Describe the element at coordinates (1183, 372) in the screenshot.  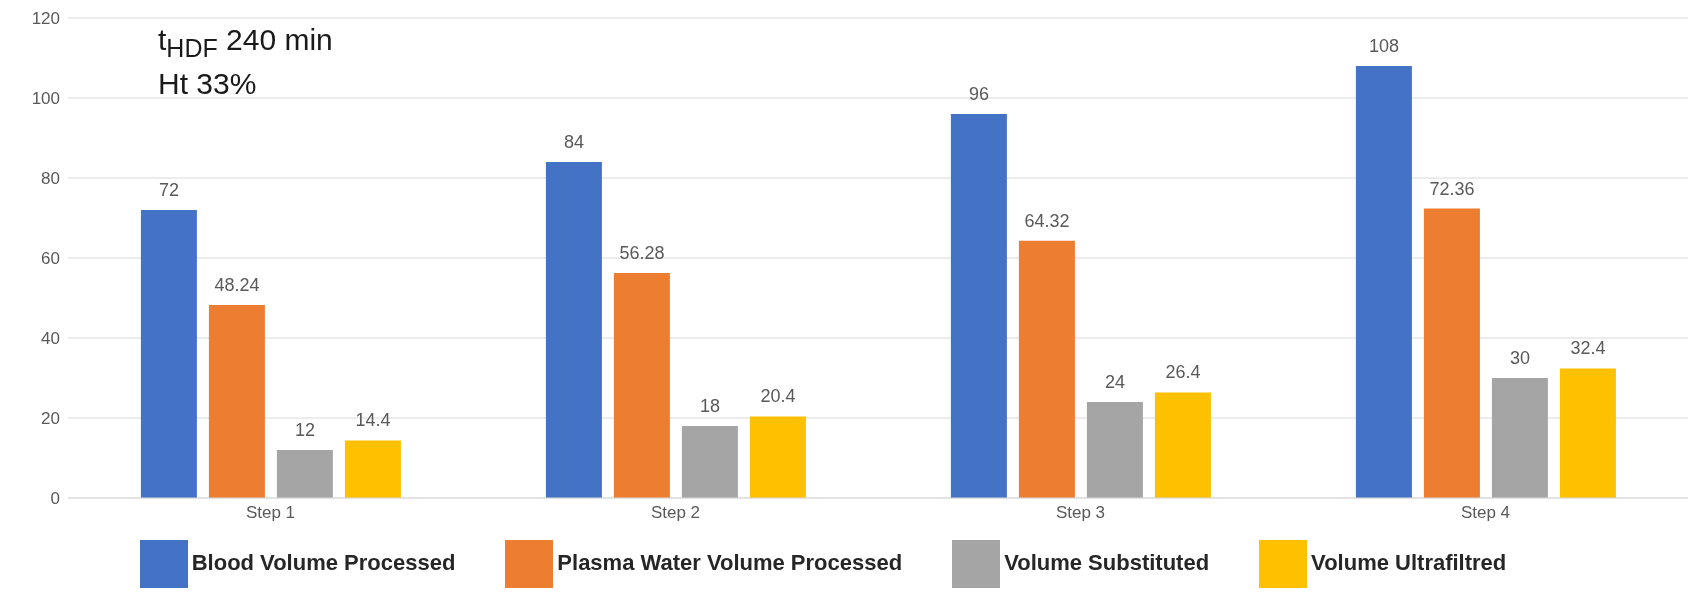
I see `data-label: 26.4` at that location.